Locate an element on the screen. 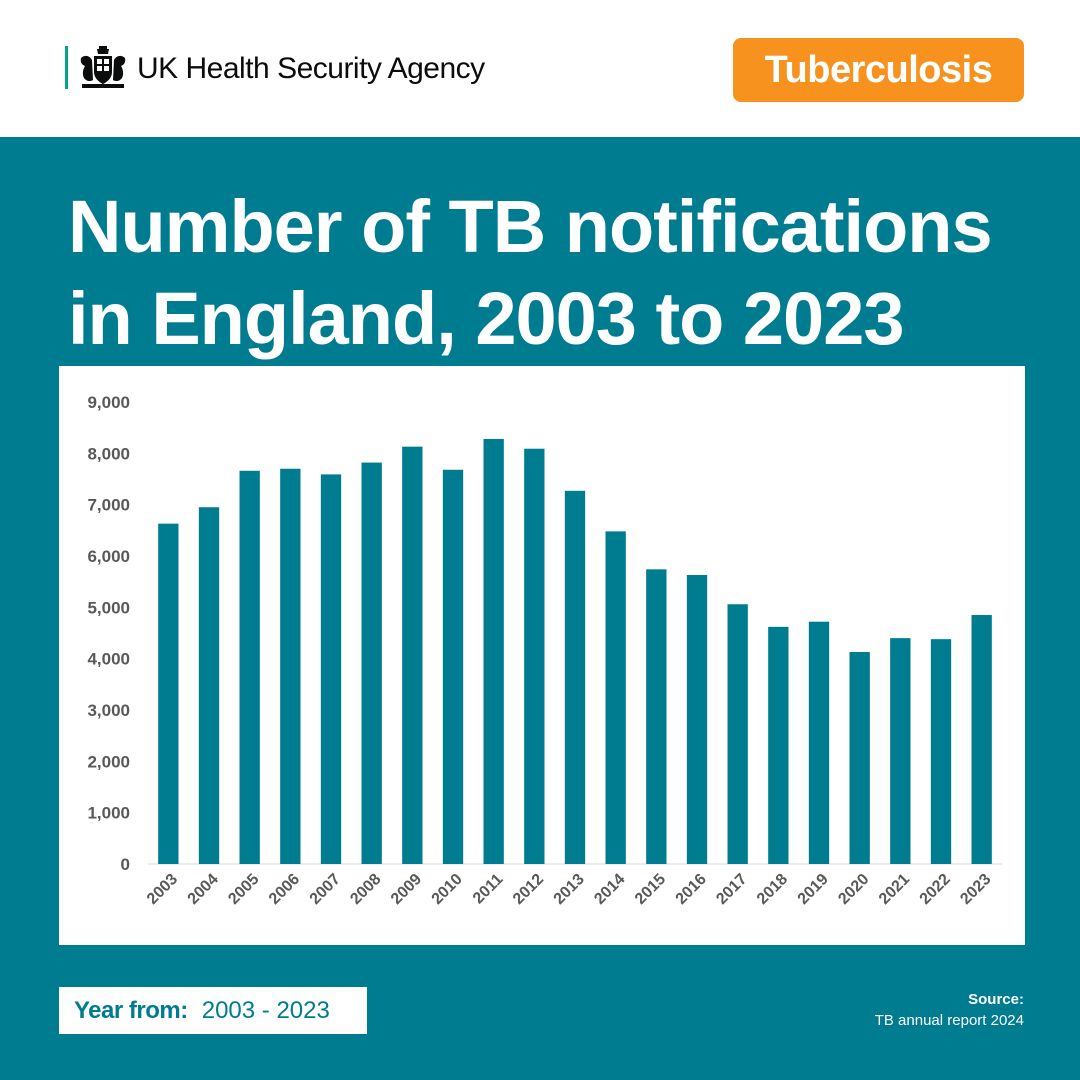 Image resolution: width=1080 pixels, height=1080 pixels. x-tick-label: 2014 is located at coordinates (609, 889).